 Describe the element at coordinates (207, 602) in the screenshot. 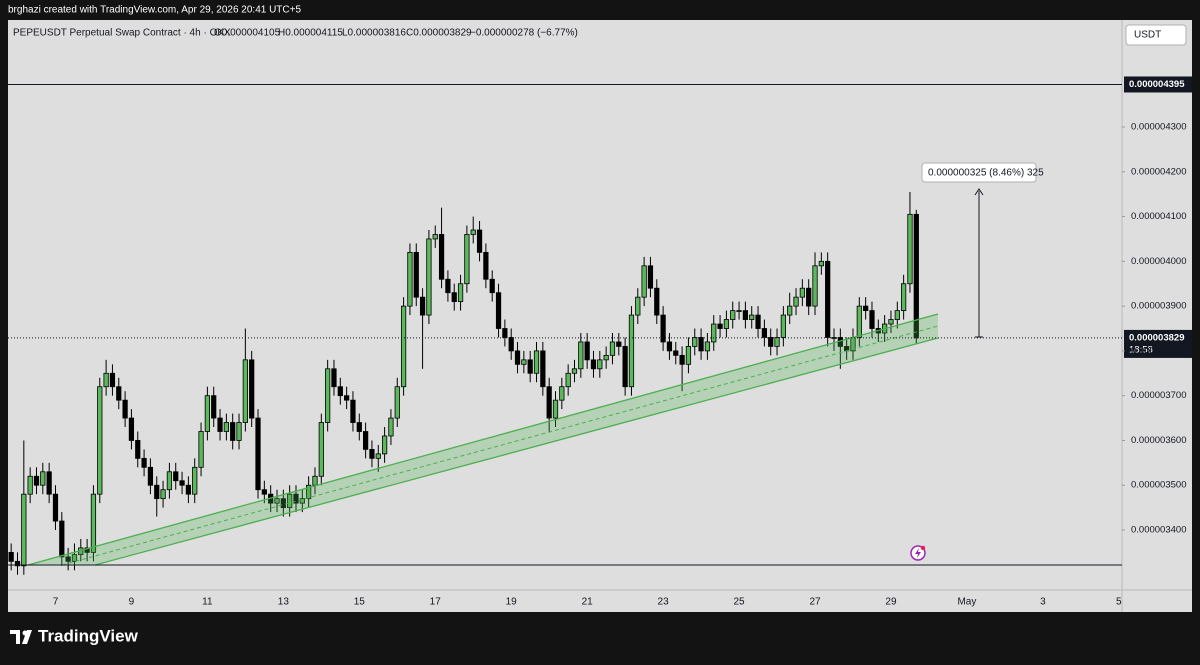

I see `x-tick-label: 11` at that location.